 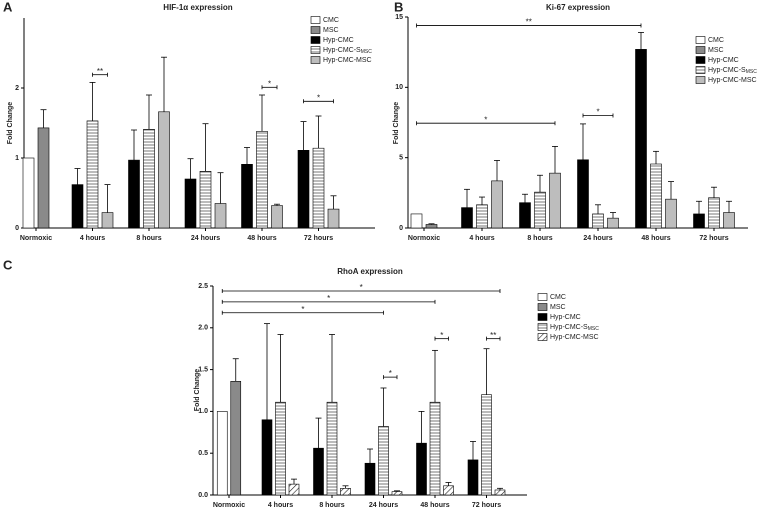 I want to click on legend-name: Hyp-CMC-MSC, so click(x=347, y=60).